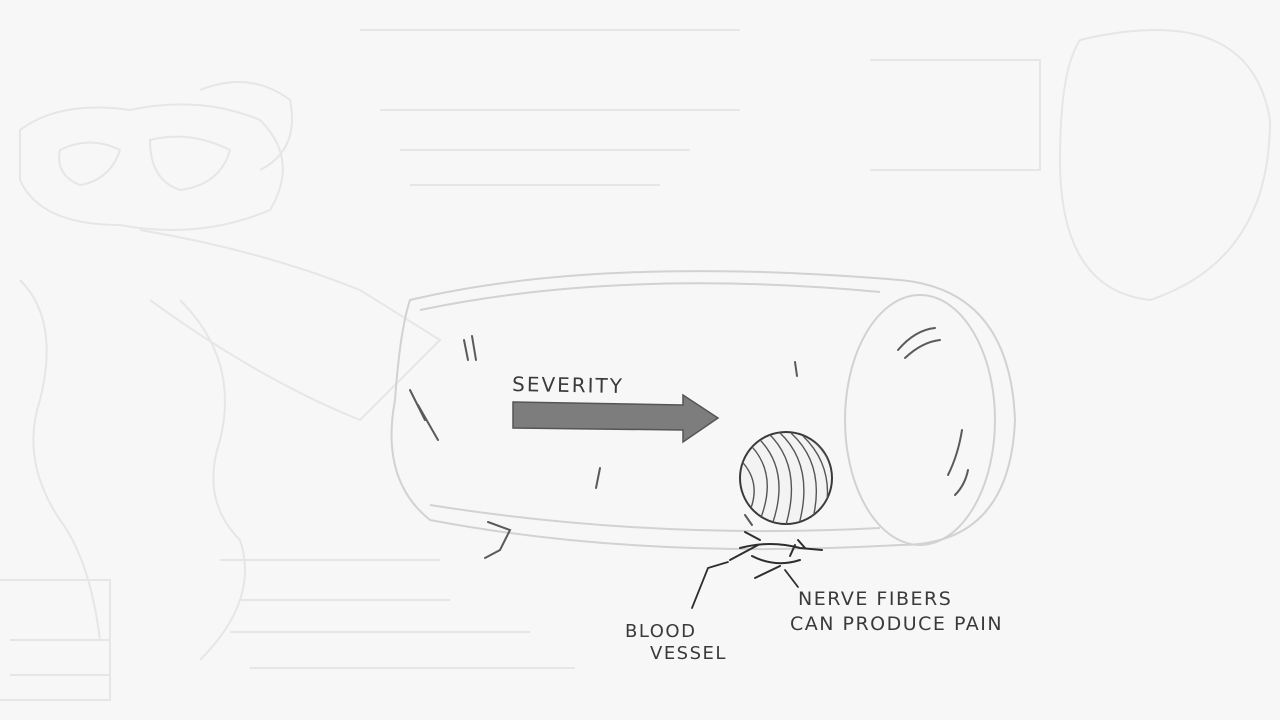 This screenshot has height=720, width=1280. I want to click on severity-arrow, so click(616, 418).